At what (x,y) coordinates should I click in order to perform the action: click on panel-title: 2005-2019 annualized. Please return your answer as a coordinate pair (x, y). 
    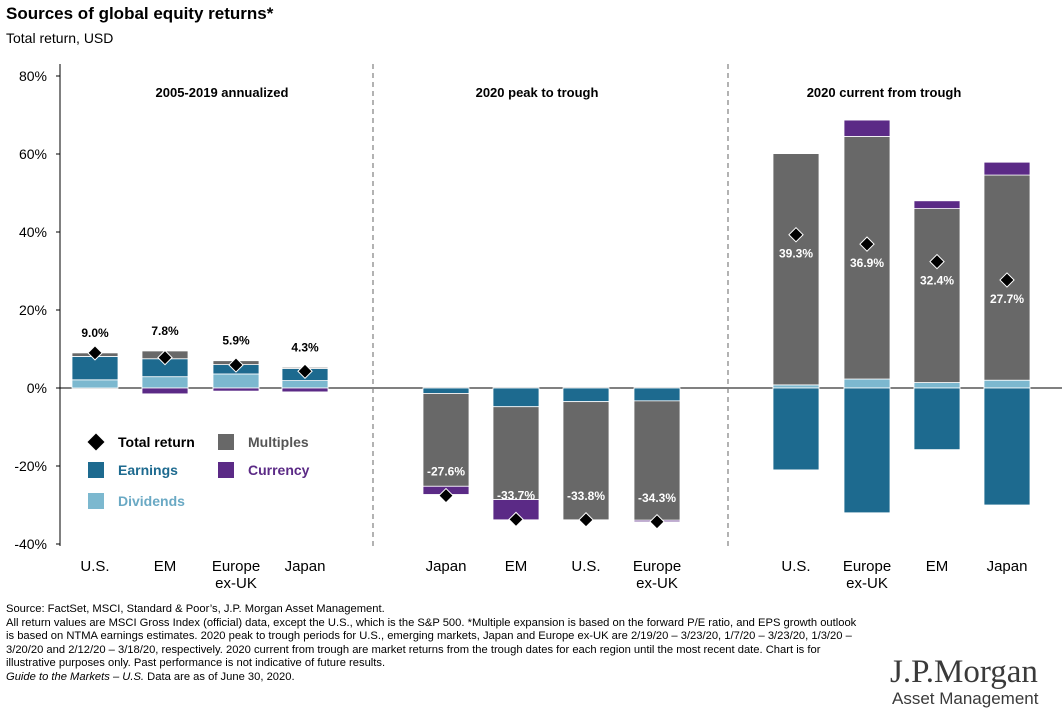
    Looking at the image, I should click on (222, 92).